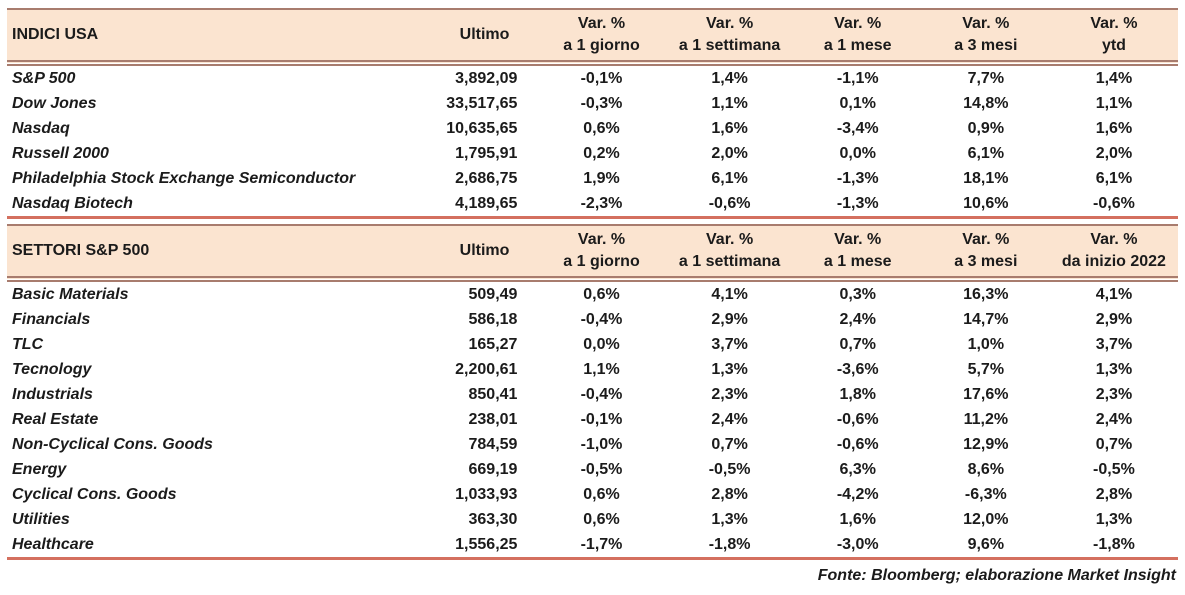 The image size is (1185, 595). What do you see at coordinates (986, 419) in the screenshot?
I see `row-var-3: 11,2%` at bounding box center [986, 419].